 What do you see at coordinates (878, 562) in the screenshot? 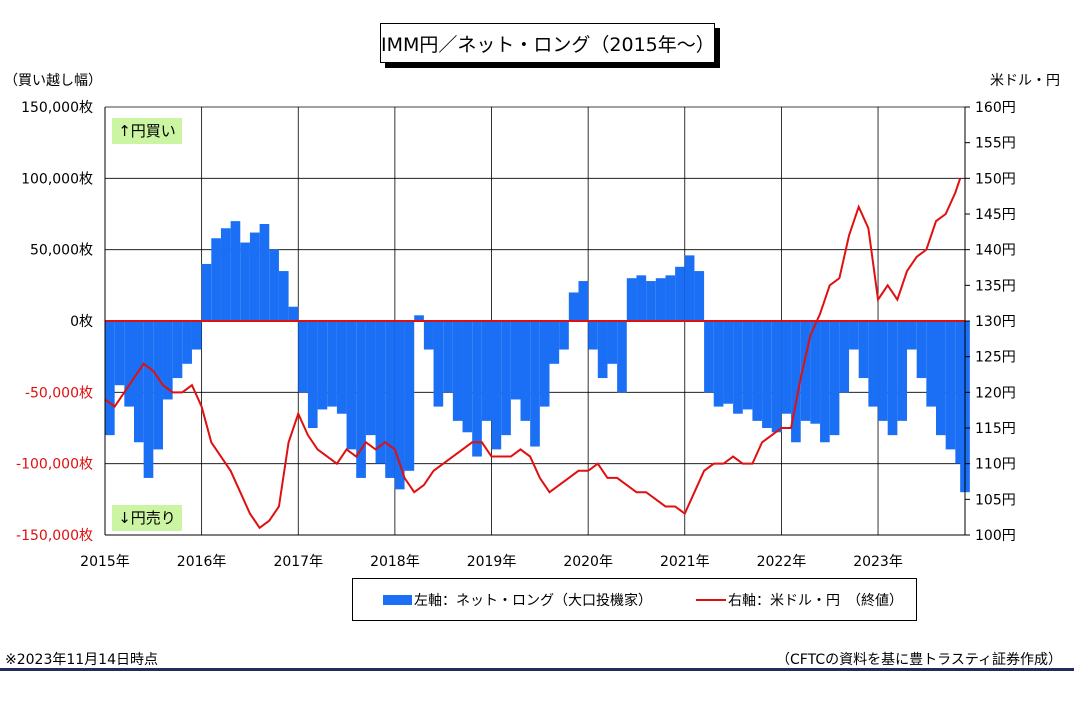
I see `x-tick-label: 2023年` at bounding box center [878, 562].